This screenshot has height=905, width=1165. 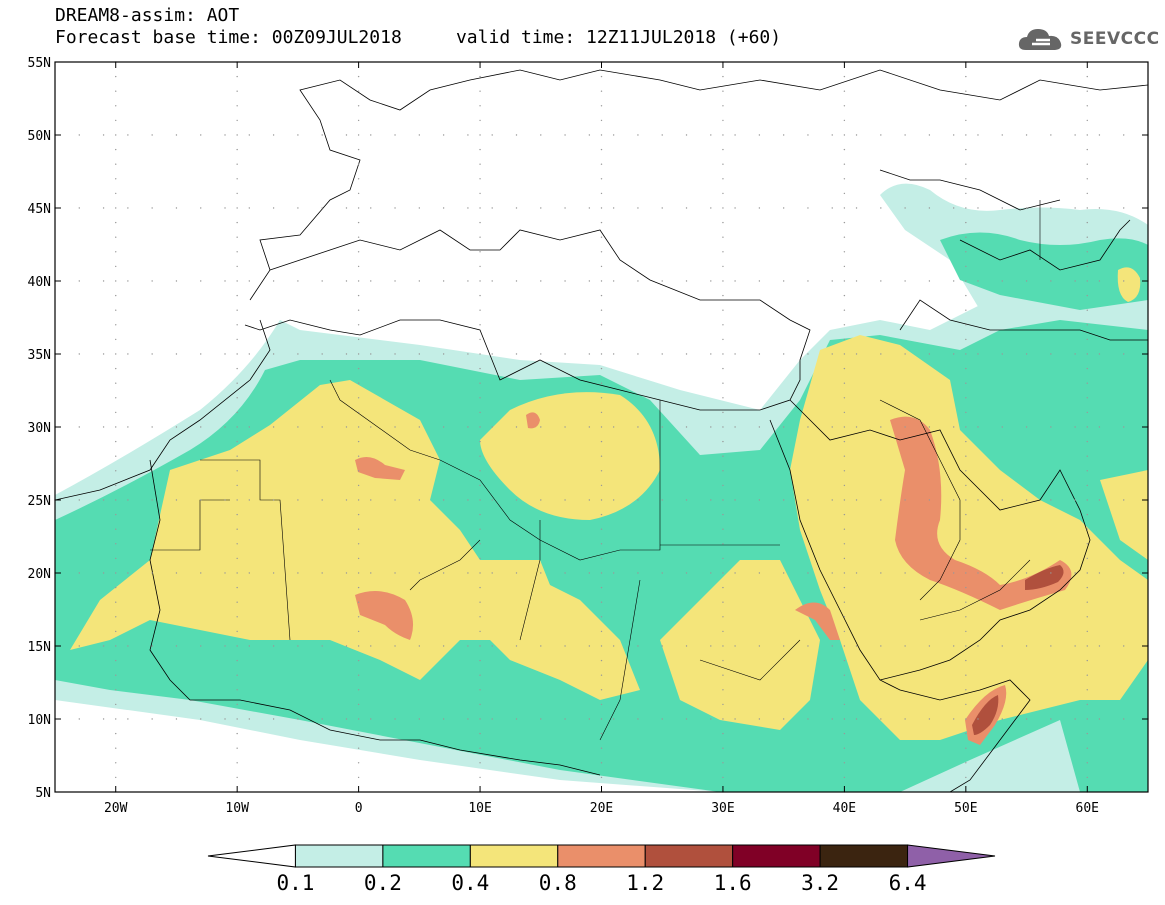 What do you see at coordinates (1044, 577) in the screenshot?
I see `aot-band-1.2-oman` at bounding box center [1044, 577].